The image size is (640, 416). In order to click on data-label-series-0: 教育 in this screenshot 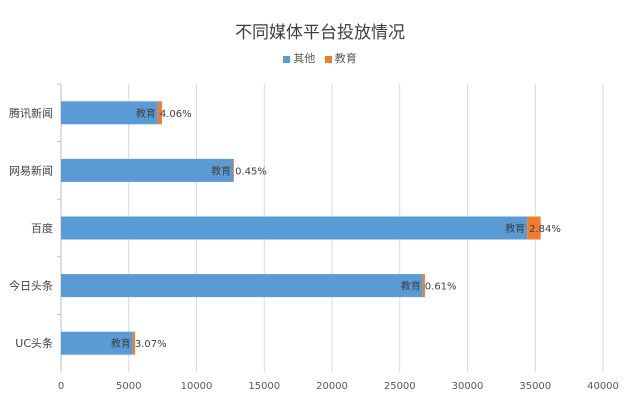, I will do `click(146, 113)`.